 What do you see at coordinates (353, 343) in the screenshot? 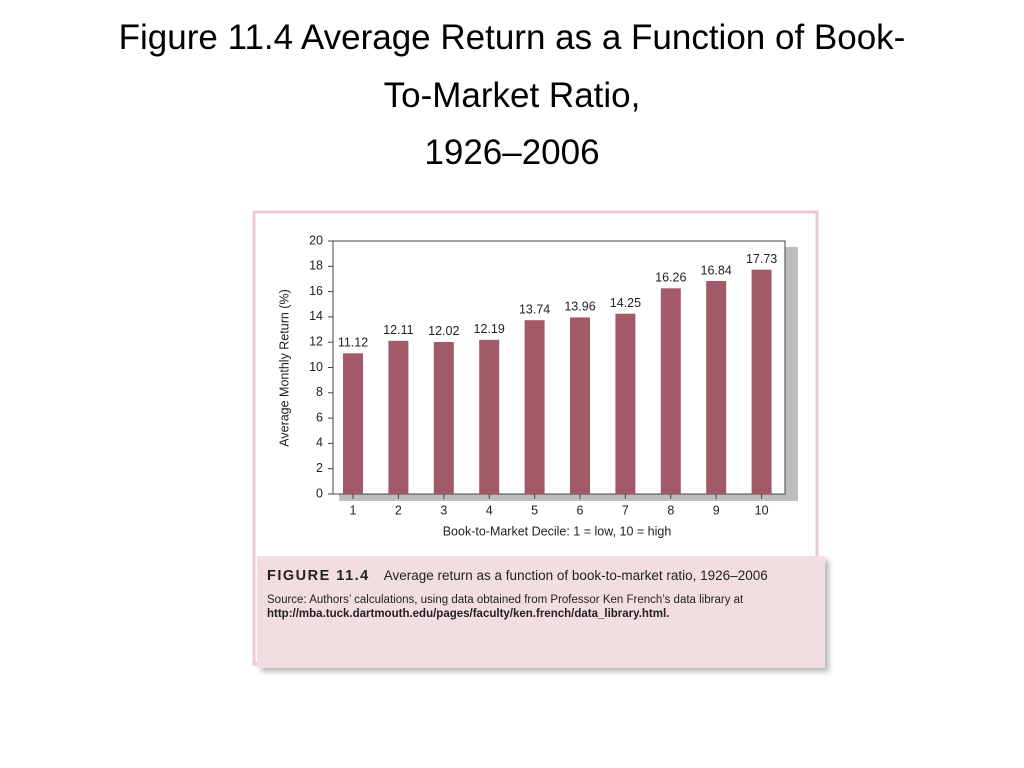
I see `value-label: 11.12` at bounding box center [353, 343].